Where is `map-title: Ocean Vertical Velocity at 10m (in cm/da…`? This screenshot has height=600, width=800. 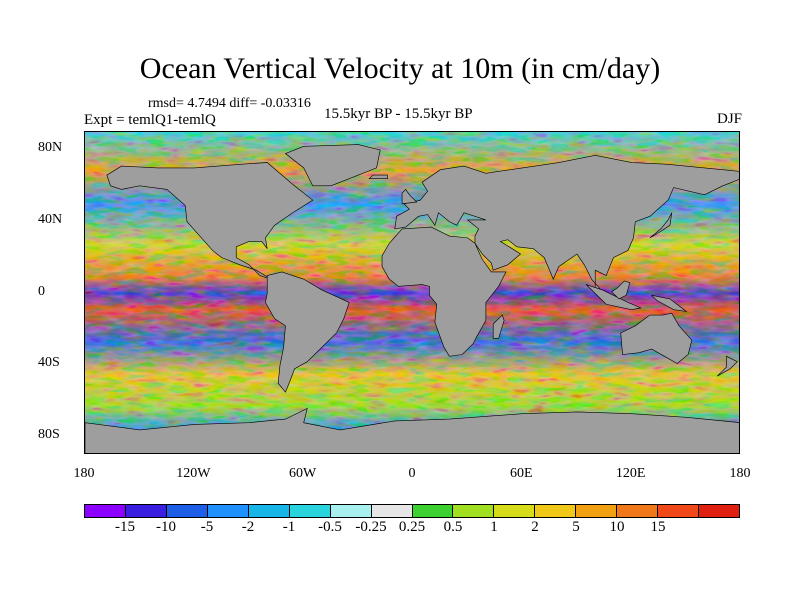
map-title: Ocean Vertical Velocity at 10m (in cm/da… is located at coordinates (400, 68).